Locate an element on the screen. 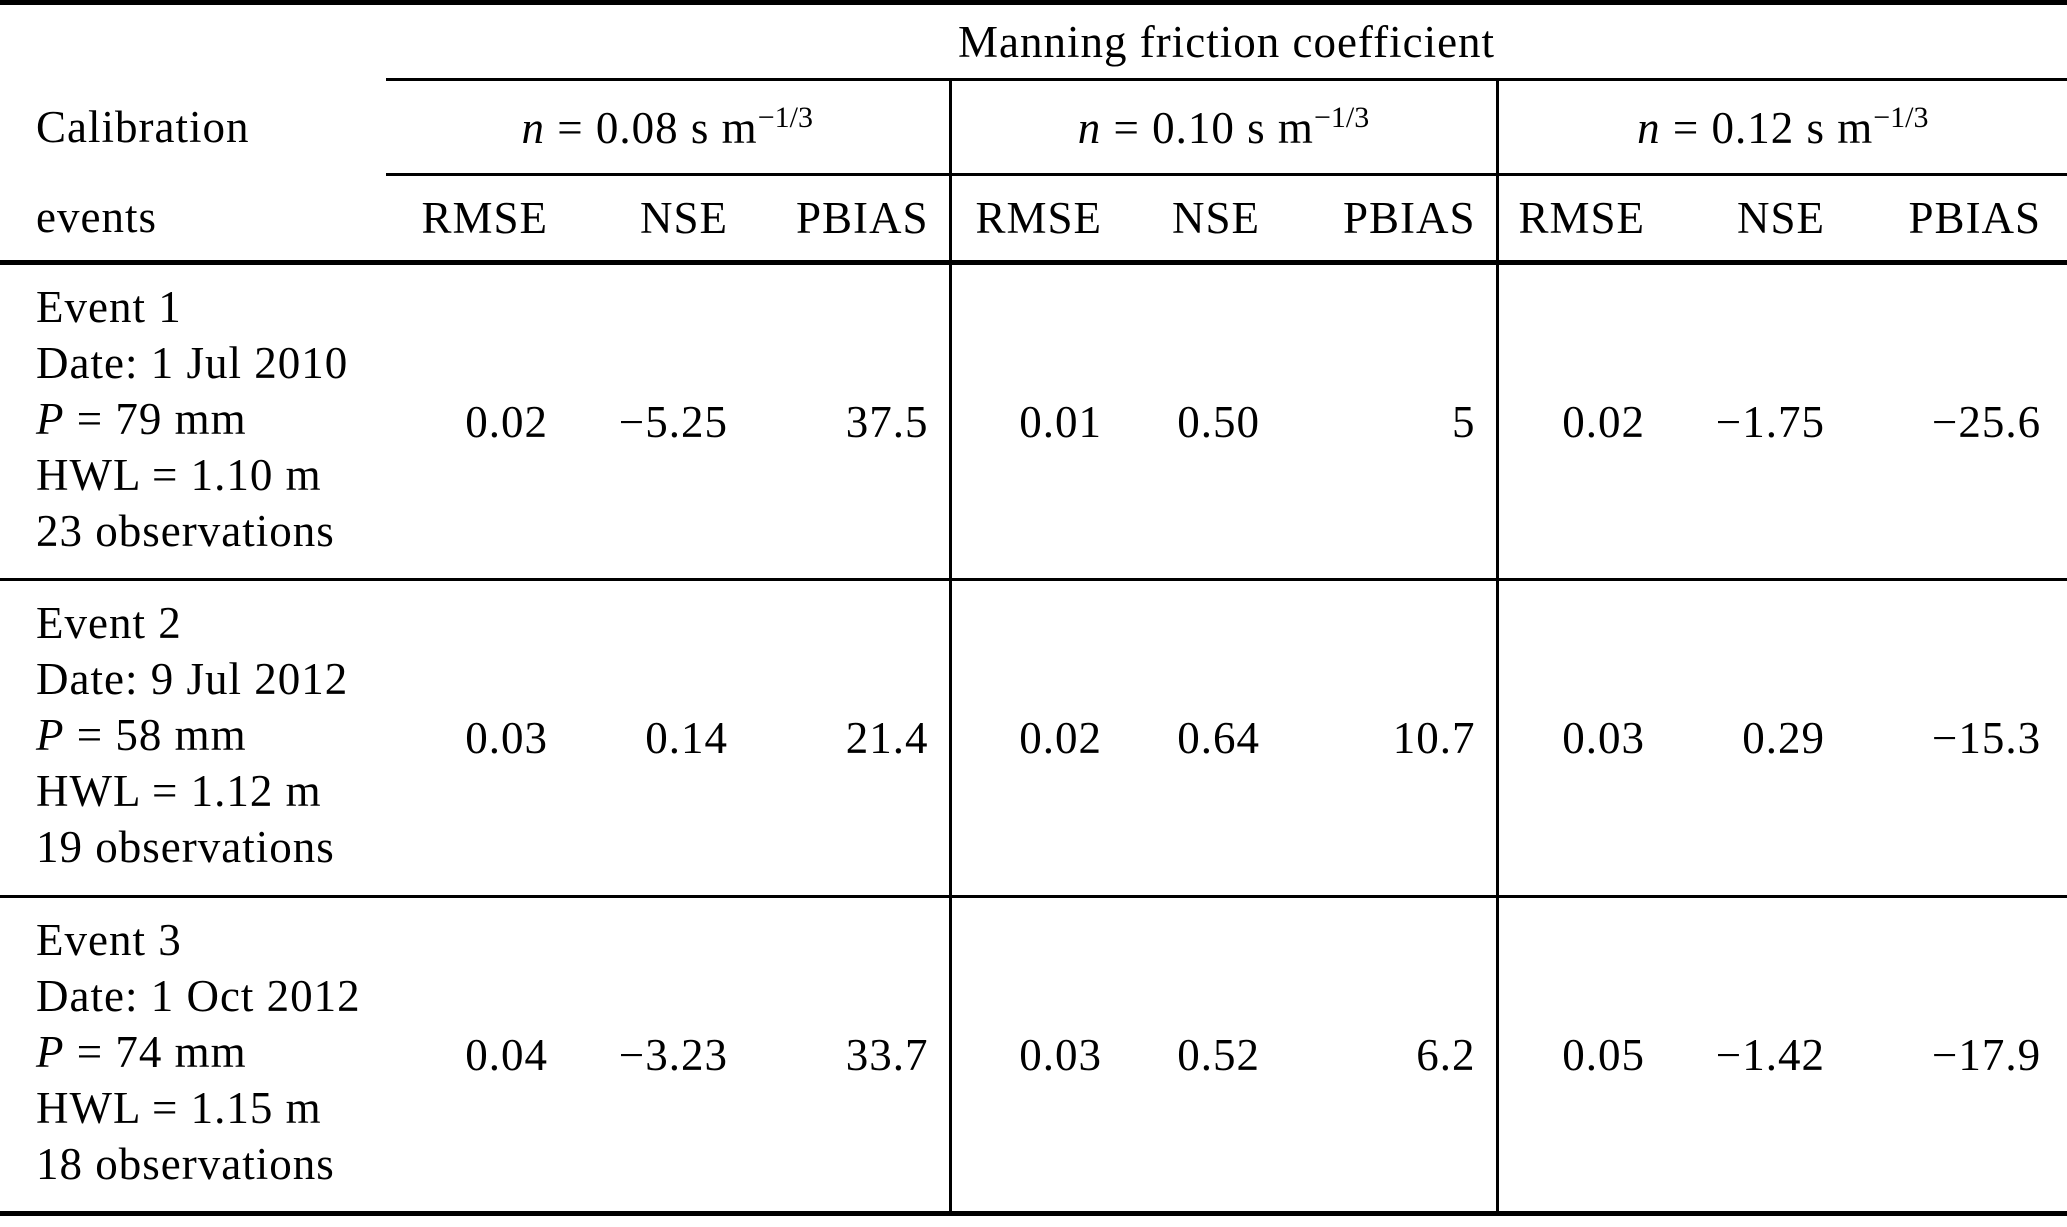 This screenshot has width=2067, height=1227. metric-value: 0.64 is located at coordinates (1201, 738).